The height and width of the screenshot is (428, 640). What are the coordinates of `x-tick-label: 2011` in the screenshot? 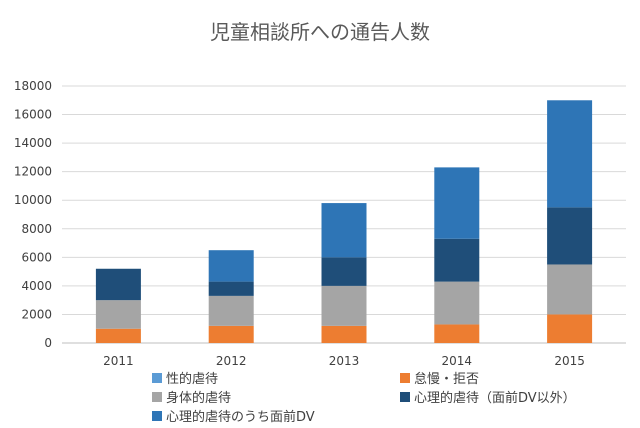 It's located at (118, 361).